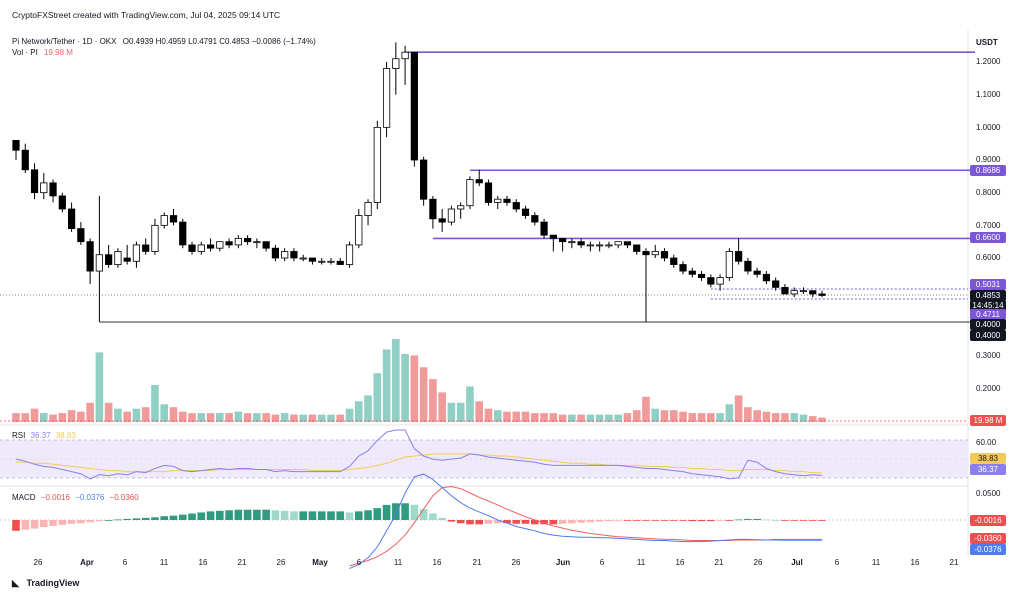 The height and width of the screenshot is (601, 1024). What do you see at coordinates (988, 127) in the screenshot?
I see `price-tick: 1.0000` at bounding box center [988, 127].